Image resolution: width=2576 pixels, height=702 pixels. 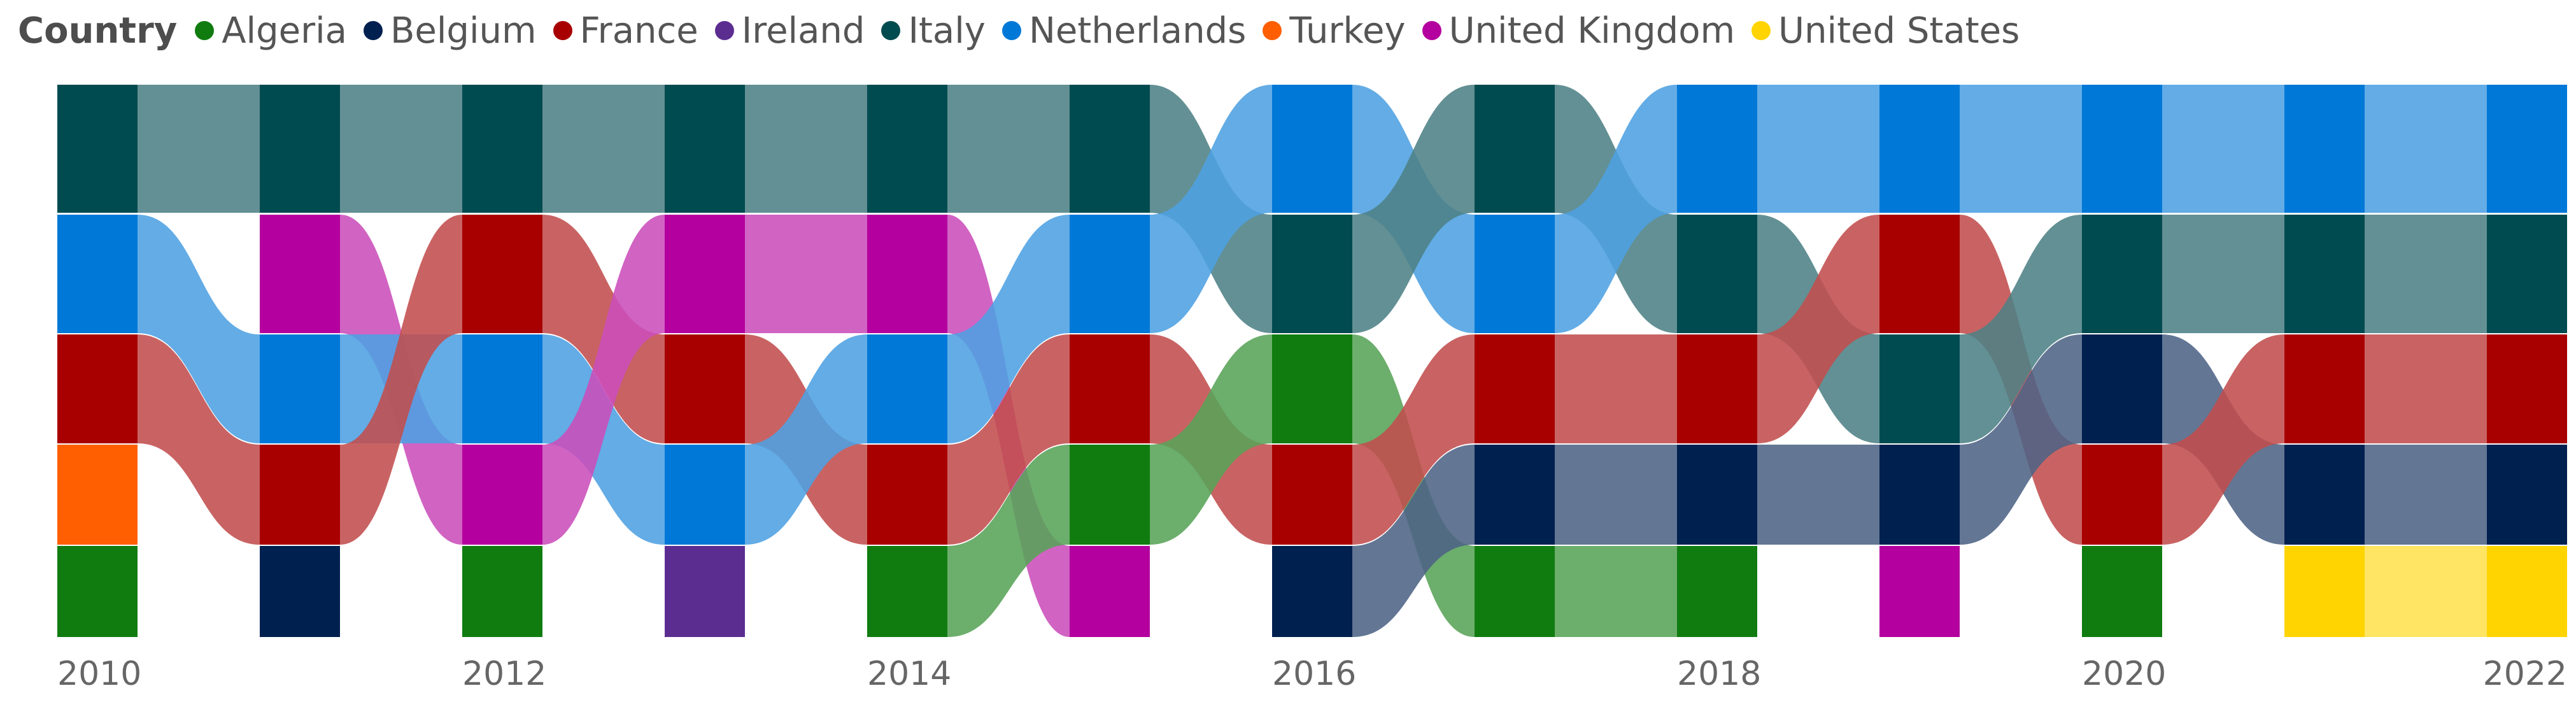 What do you see at coordinates (1110, 274) in the screenshot?
I see `segment-netherlands-2015` at bounding box center [1110, 274].